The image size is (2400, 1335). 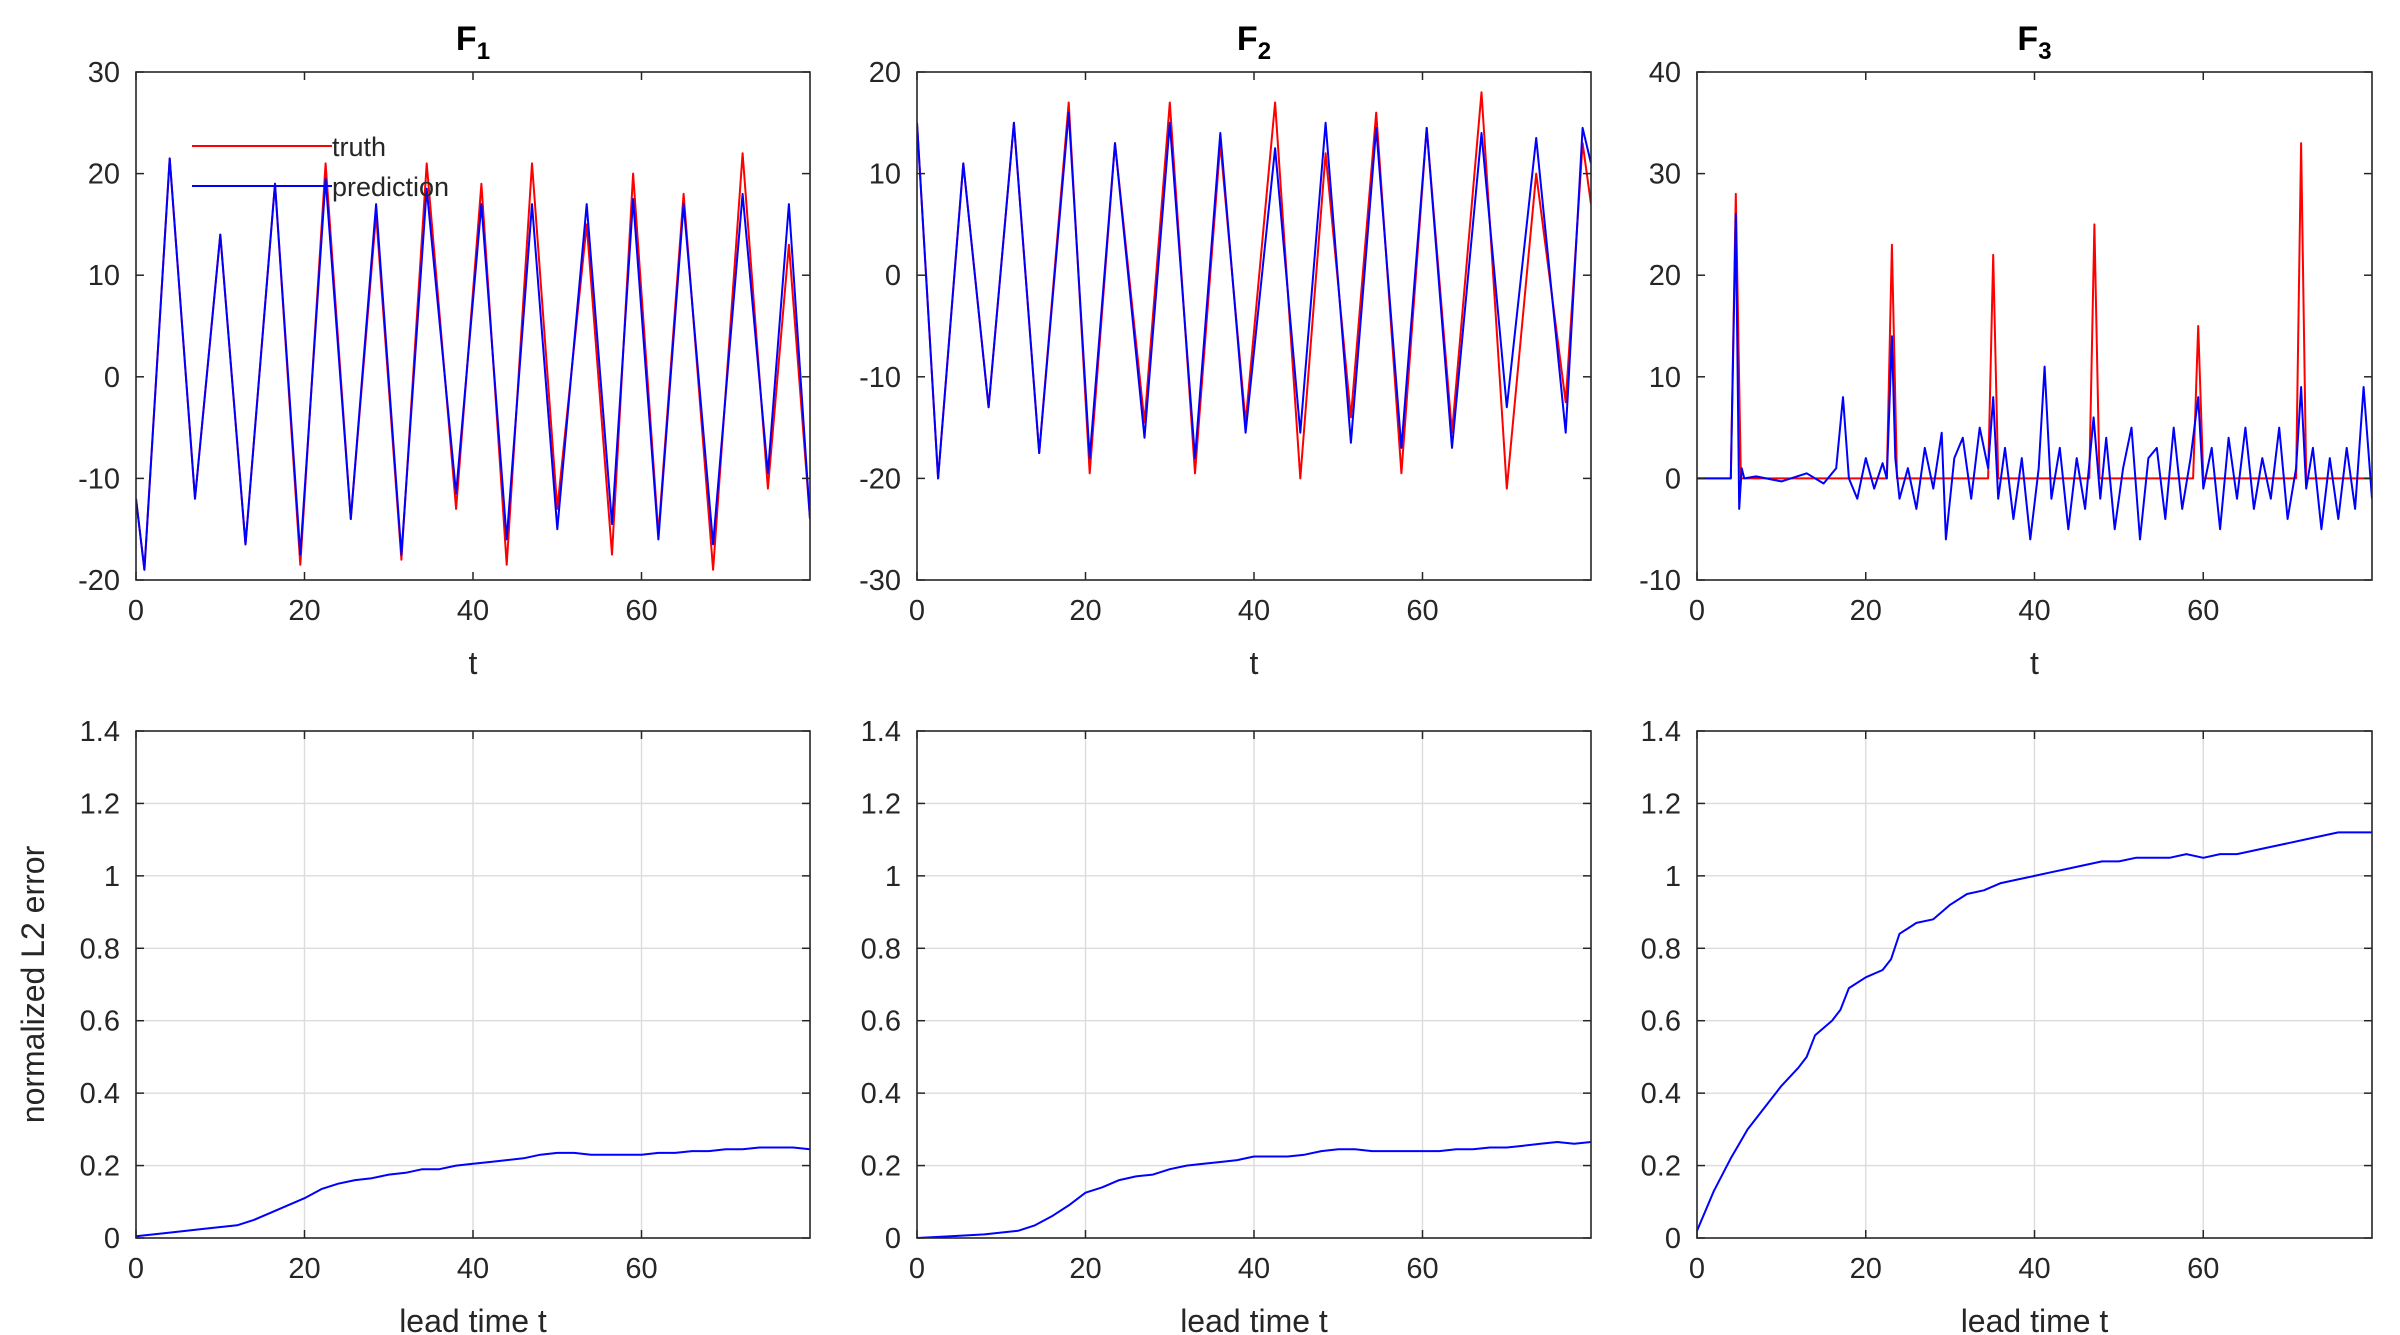 What do you see at coordinates (2044, 51) in the screenshot?
I see `panel-title-subscript: 3` at bounding box center [2044, 51].